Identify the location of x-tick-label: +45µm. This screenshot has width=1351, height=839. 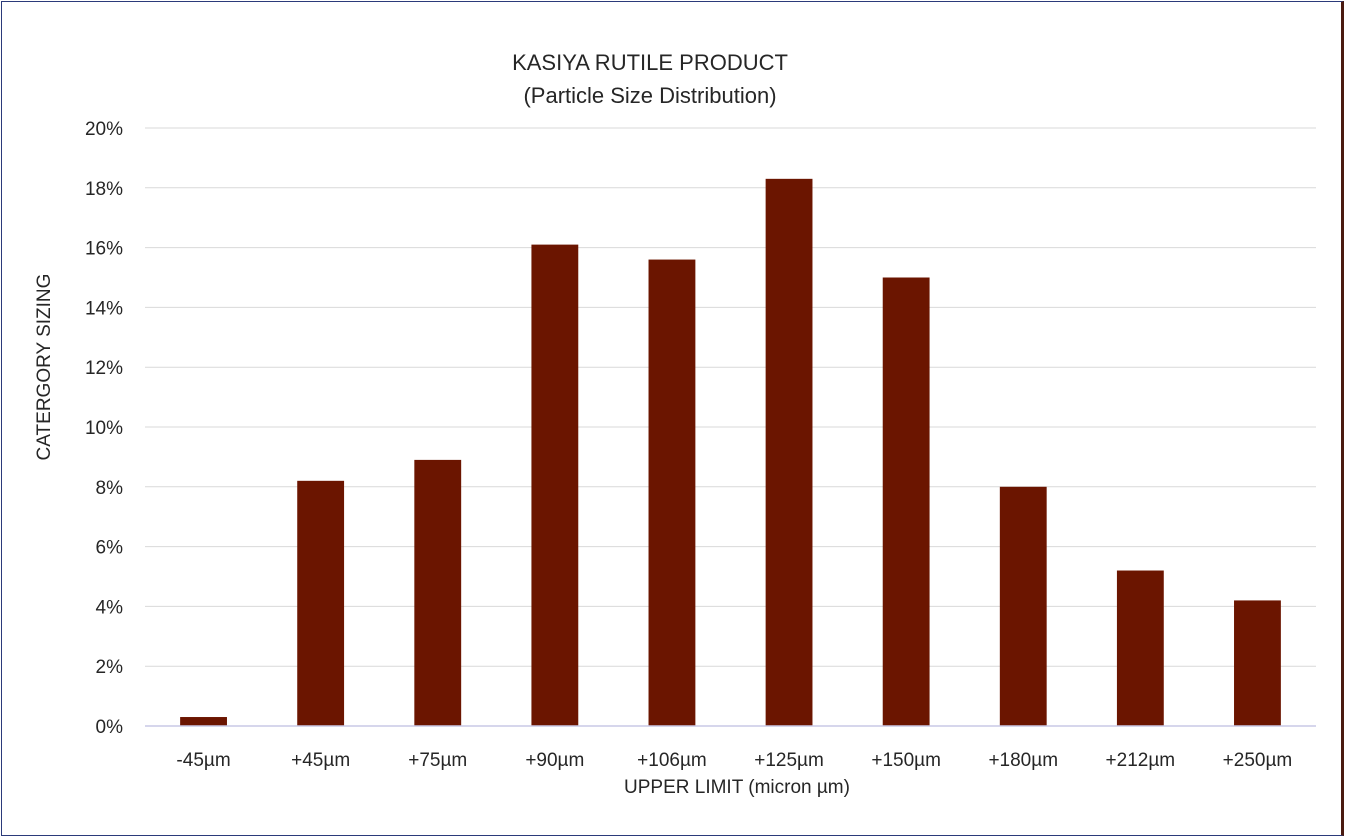
(320, 760).